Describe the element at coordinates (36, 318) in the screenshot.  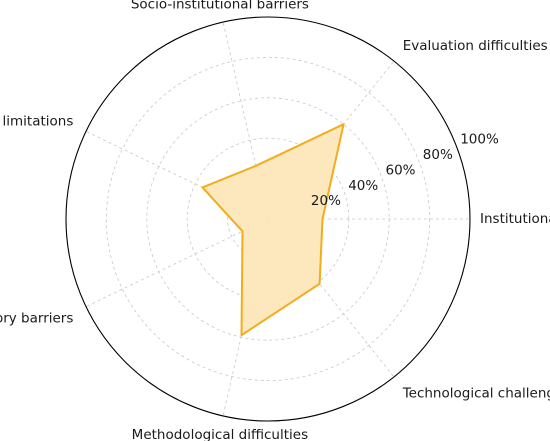
I see `category-label: Regulatory barriers` at that location.